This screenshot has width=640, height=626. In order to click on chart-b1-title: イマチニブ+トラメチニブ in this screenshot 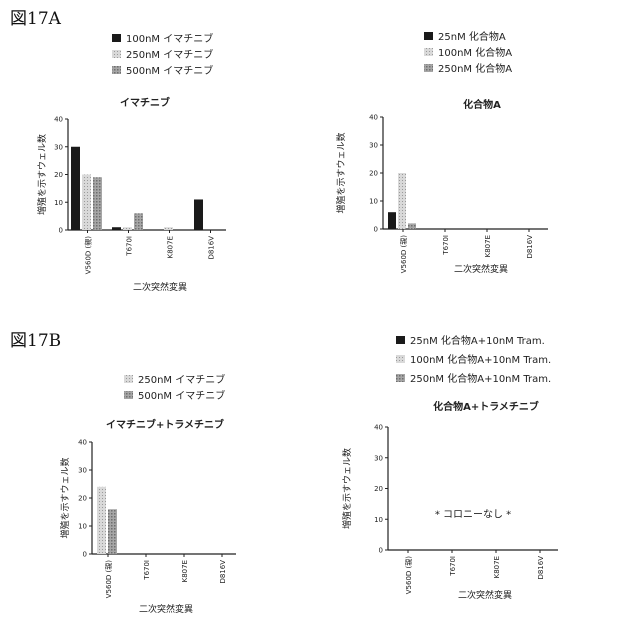, I will do `click(165, 424)`.